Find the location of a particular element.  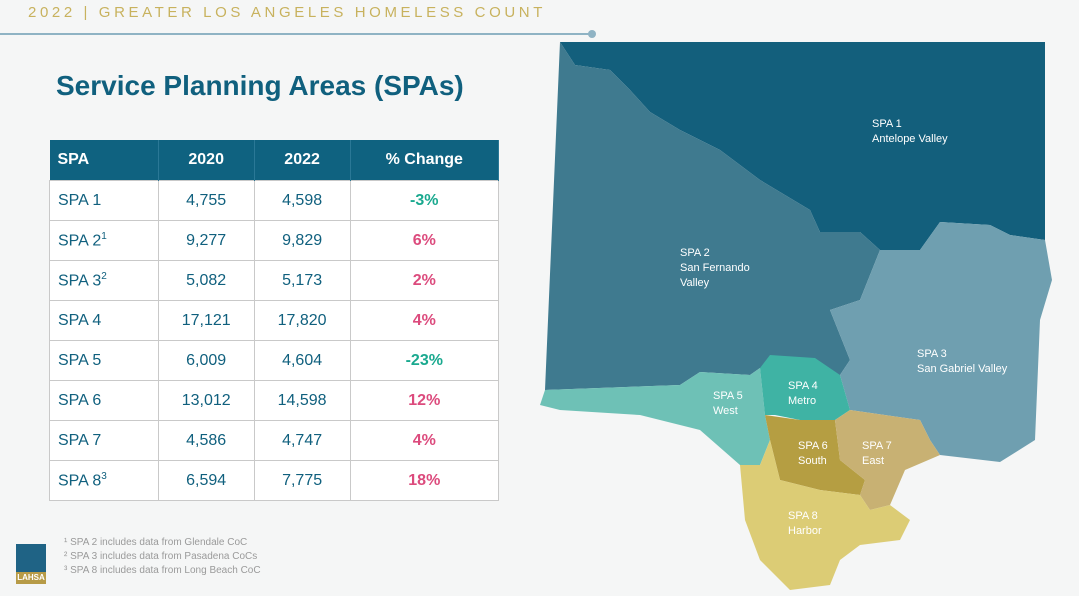

spa-name: SPA 6 is located at coordinates (80, 400).